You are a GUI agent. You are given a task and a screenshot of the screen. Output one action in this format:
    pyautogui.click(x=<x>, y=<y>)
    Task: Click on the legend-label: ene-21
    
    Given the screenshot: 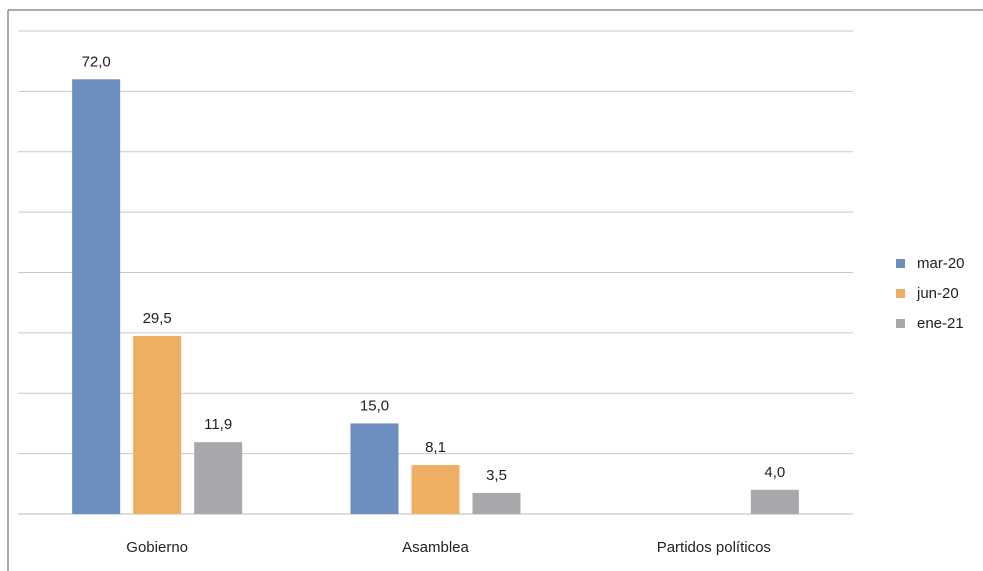 What is the action you would take?
    pyautogui.click(x=940, y=323)
    